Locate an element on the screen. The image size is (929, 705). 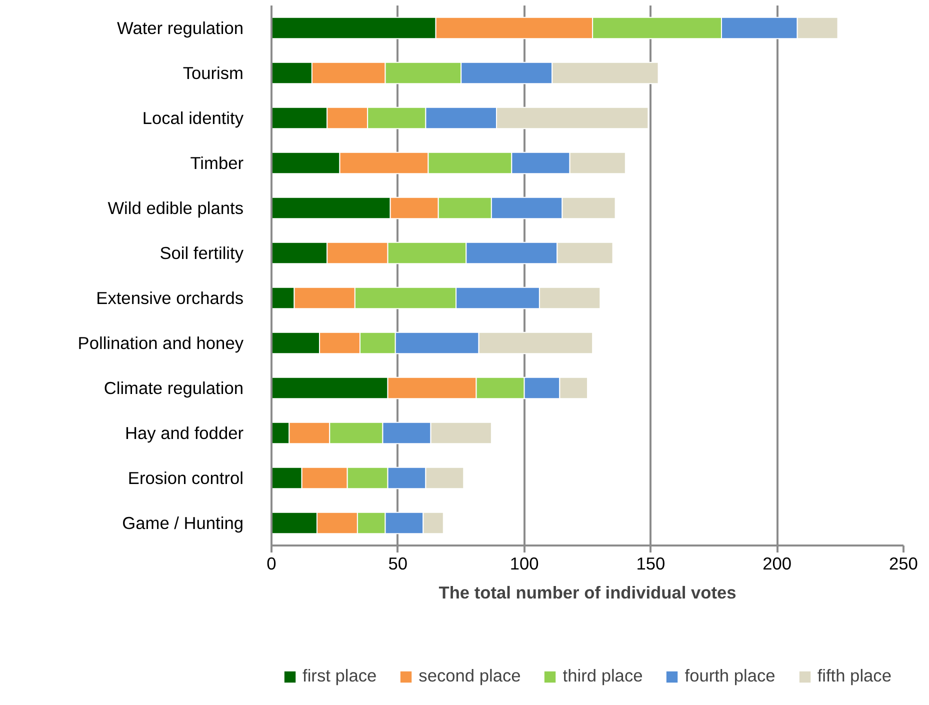
y-tick-label: Extensive orchards is located at coordinates (170, 298).